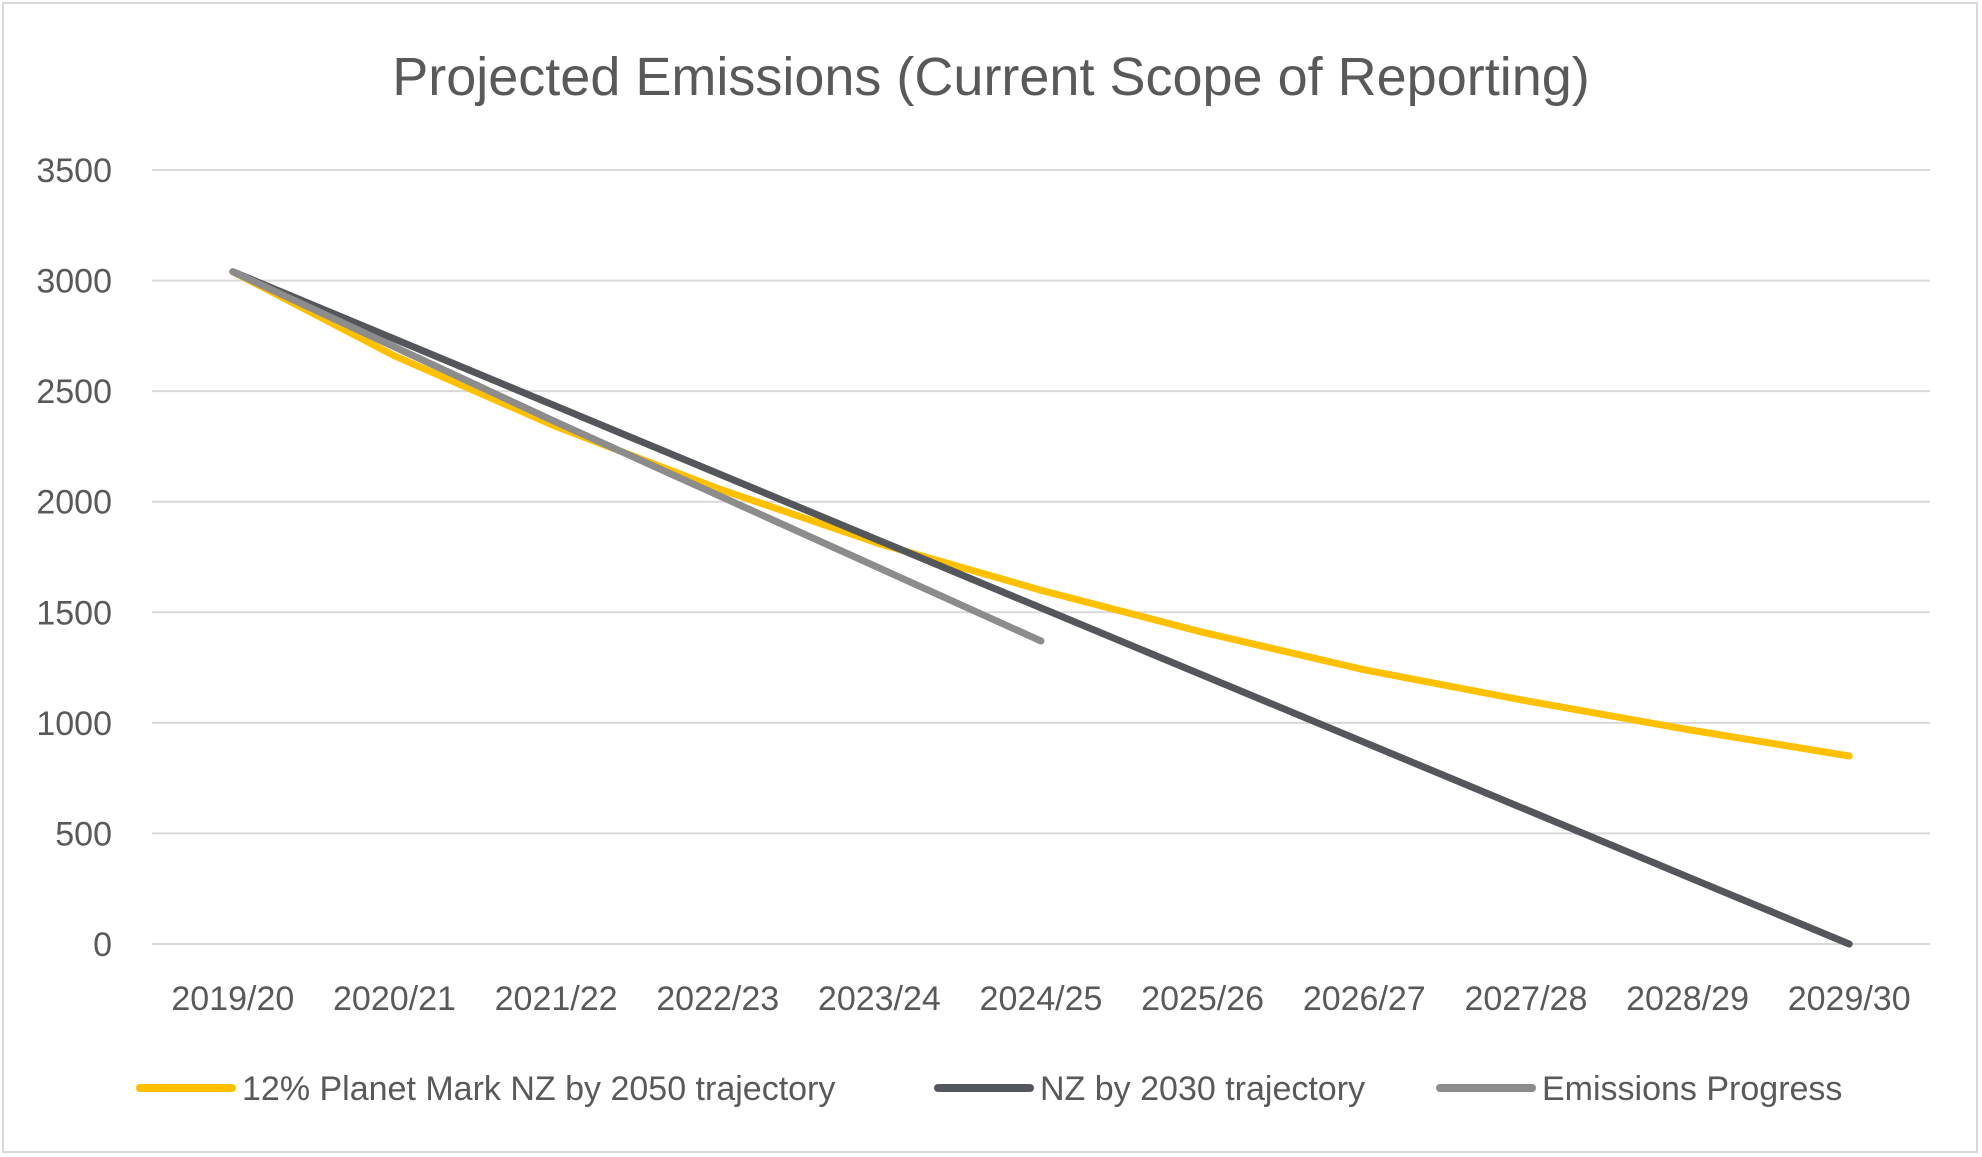  What do you see at coordinates (1692, 1089) in the screenshot?
I see `legend-label-3: Emissions Progress` at bounding box center [1692, 1089].